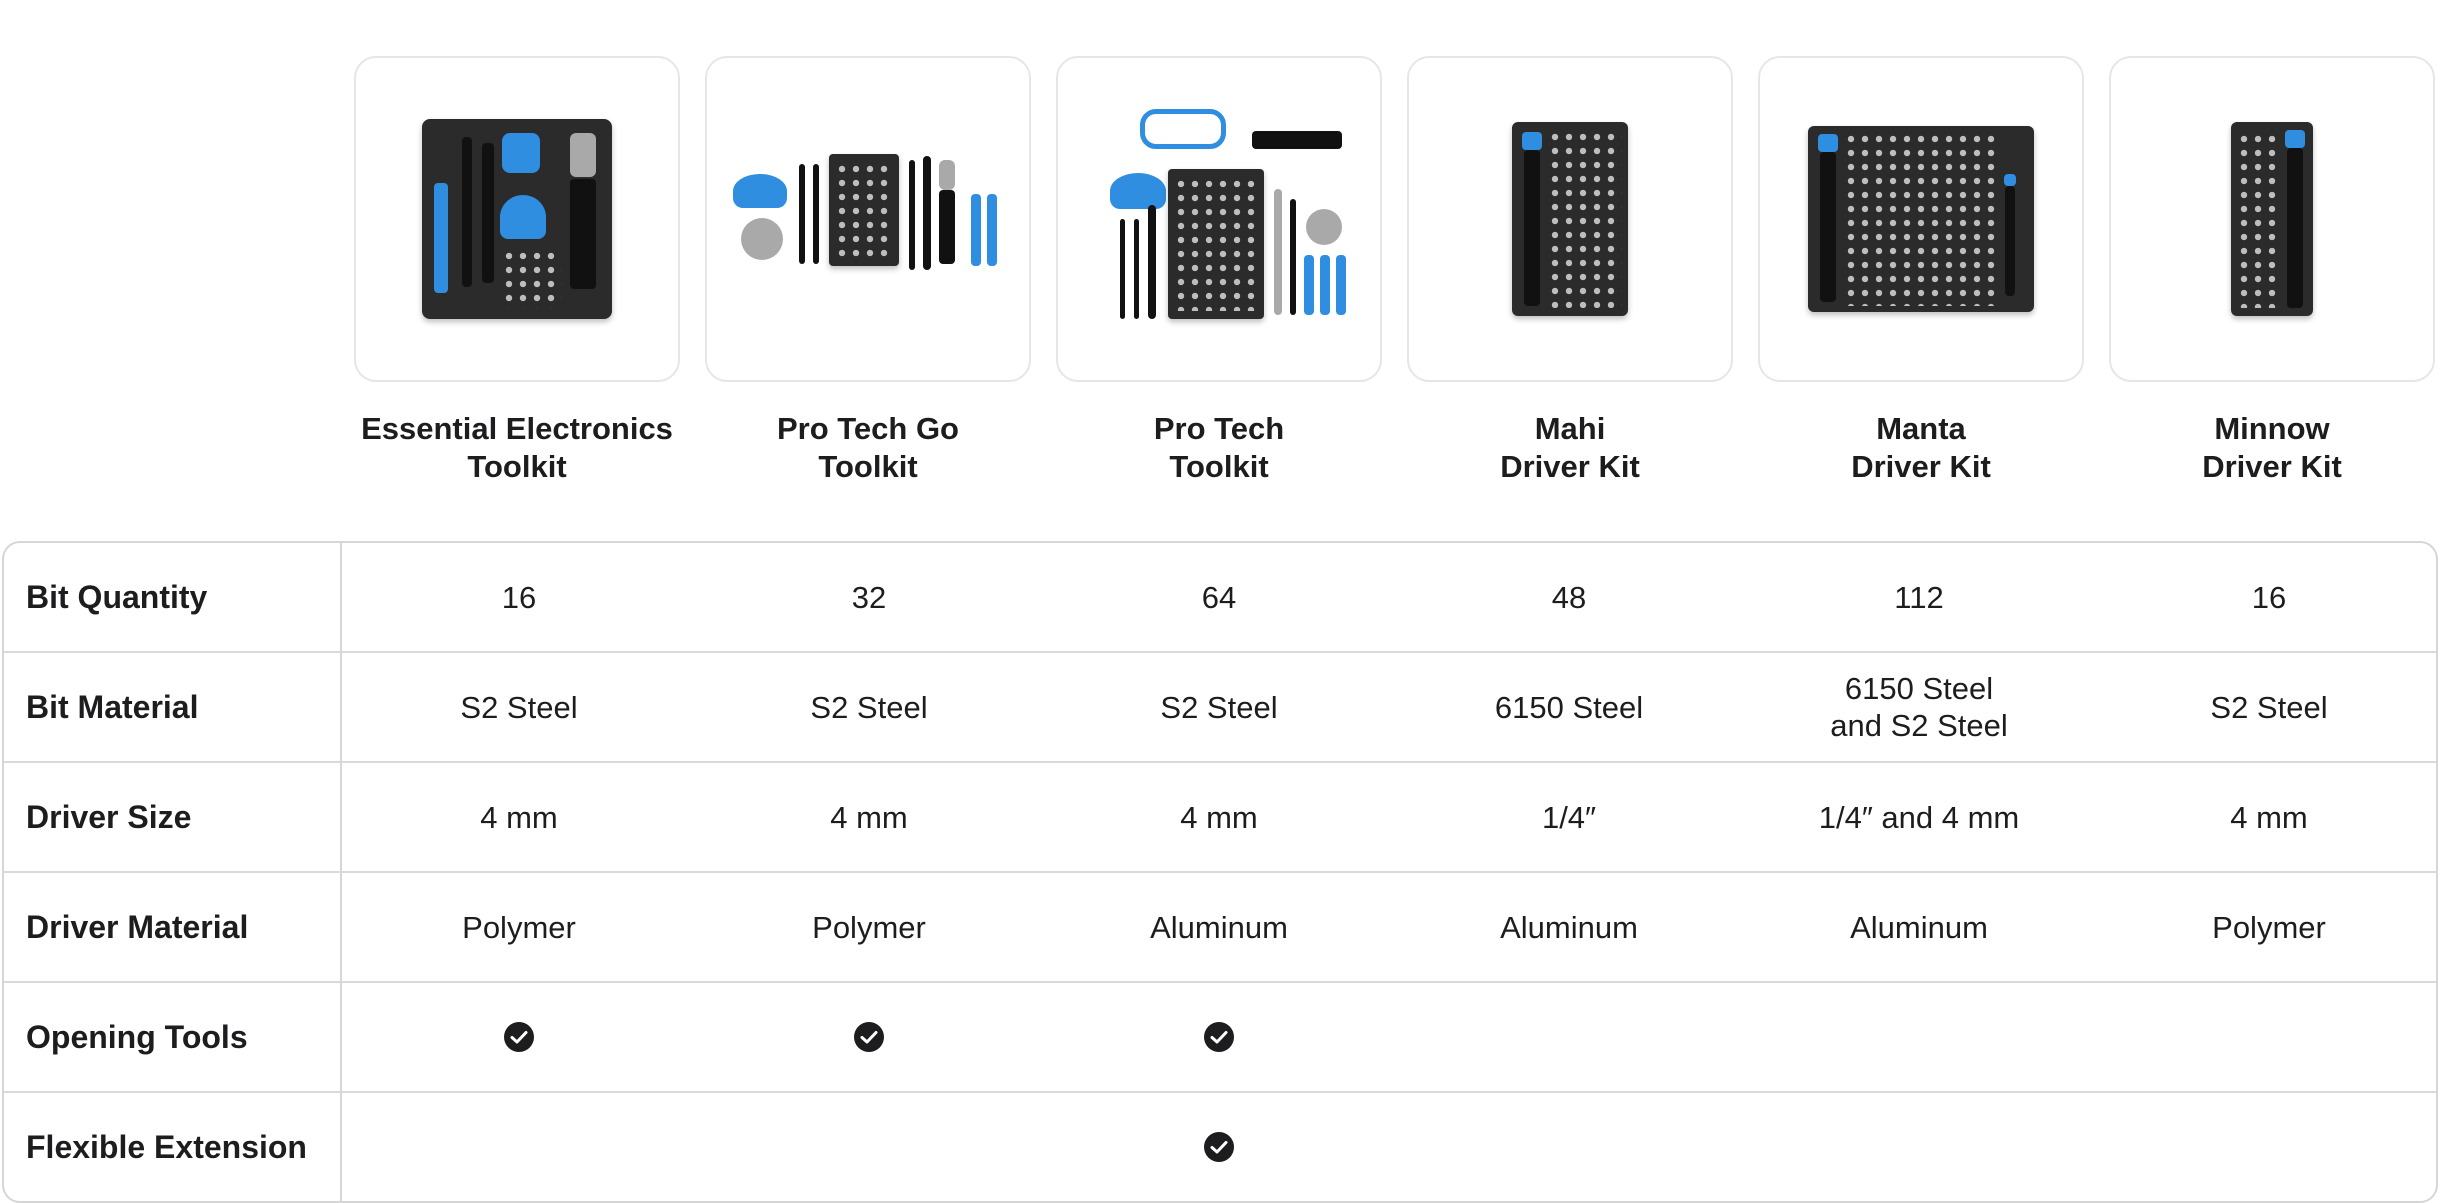 This screenshot has height=1203, width=2440. Describe the element at coordinates (112, 706) in the screenshot. I see `row-label: Bit Material` at that location.